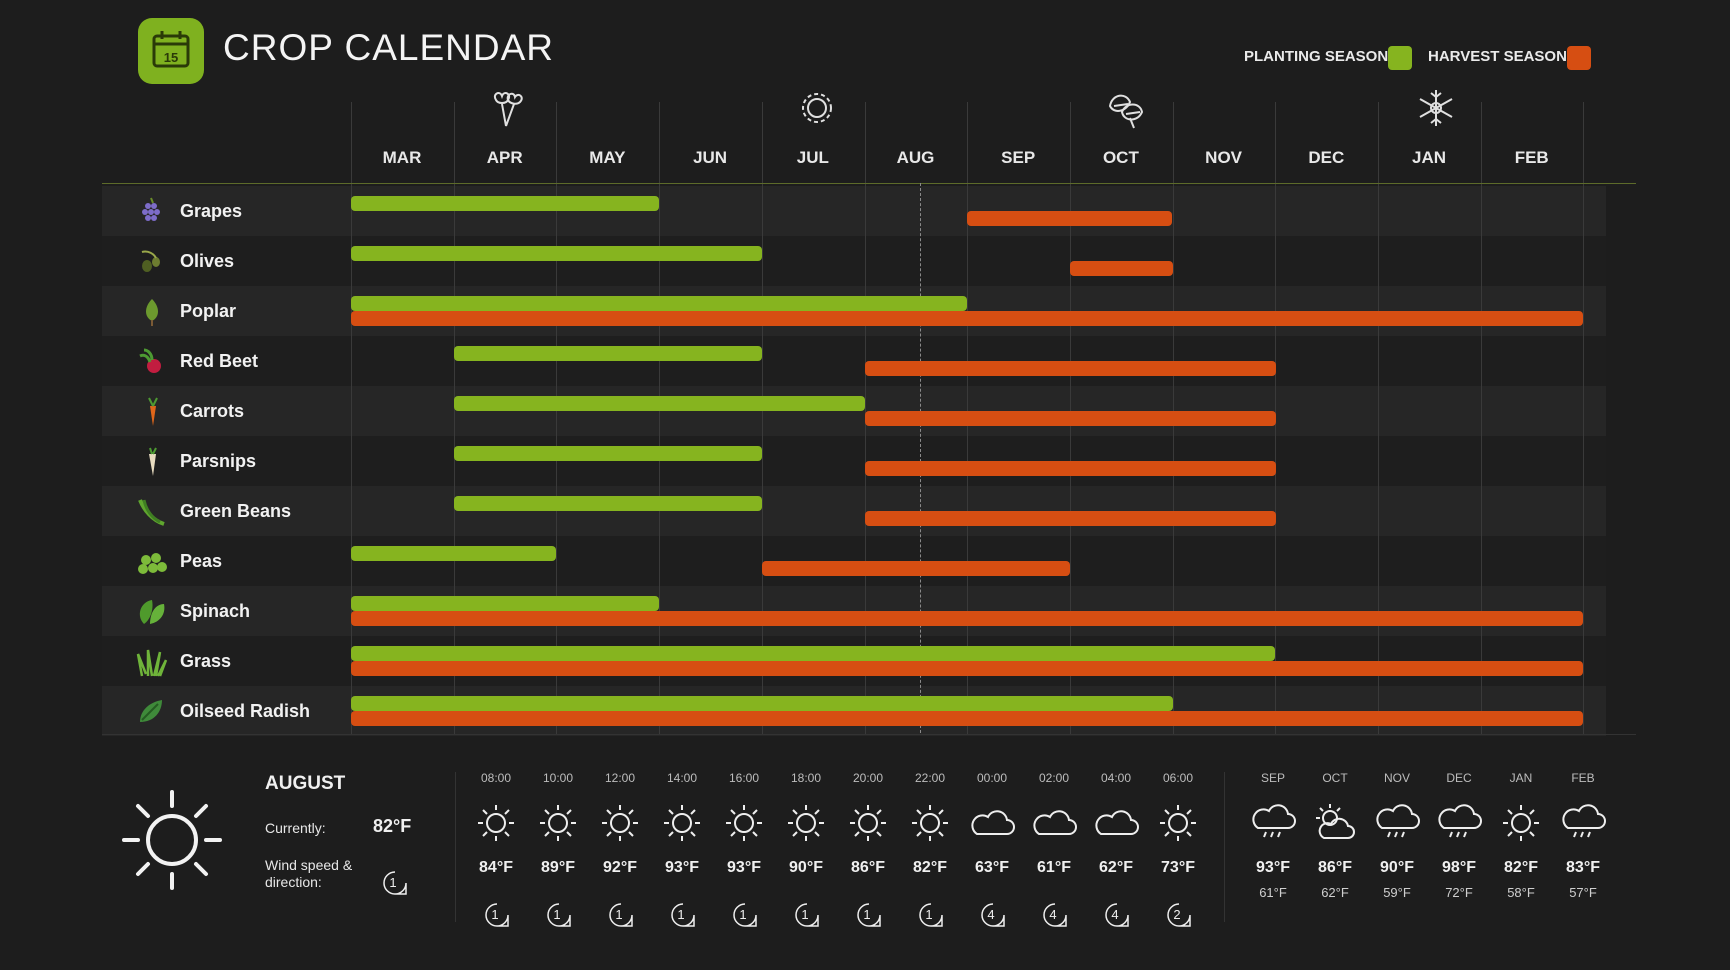 This screenshot has width=1730, height=970. Describe the element at coordinates (152, 561) in the screenshot. I see `peas-icon` at that location.